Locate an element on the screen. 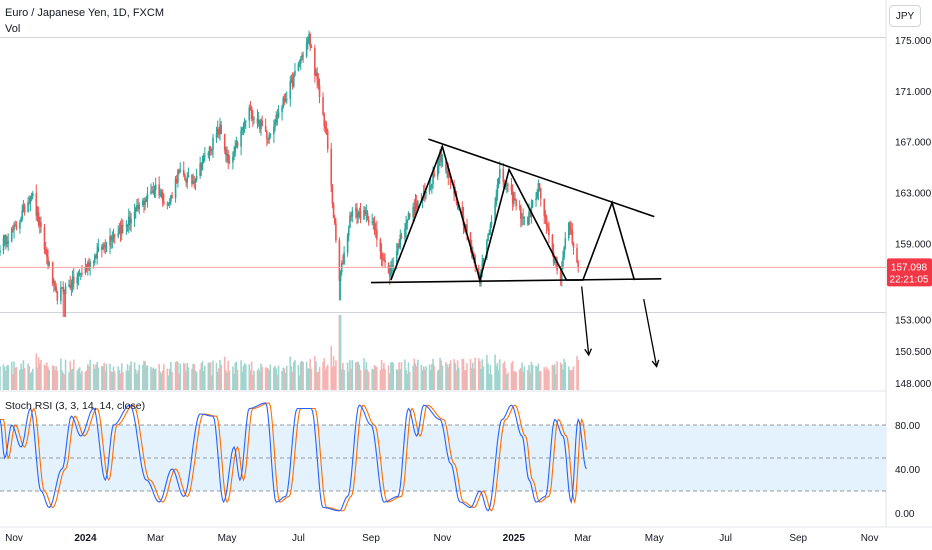 This screenshot has height=550, width=932. date-tick-label: Jul is located at coordinates (298, 538).